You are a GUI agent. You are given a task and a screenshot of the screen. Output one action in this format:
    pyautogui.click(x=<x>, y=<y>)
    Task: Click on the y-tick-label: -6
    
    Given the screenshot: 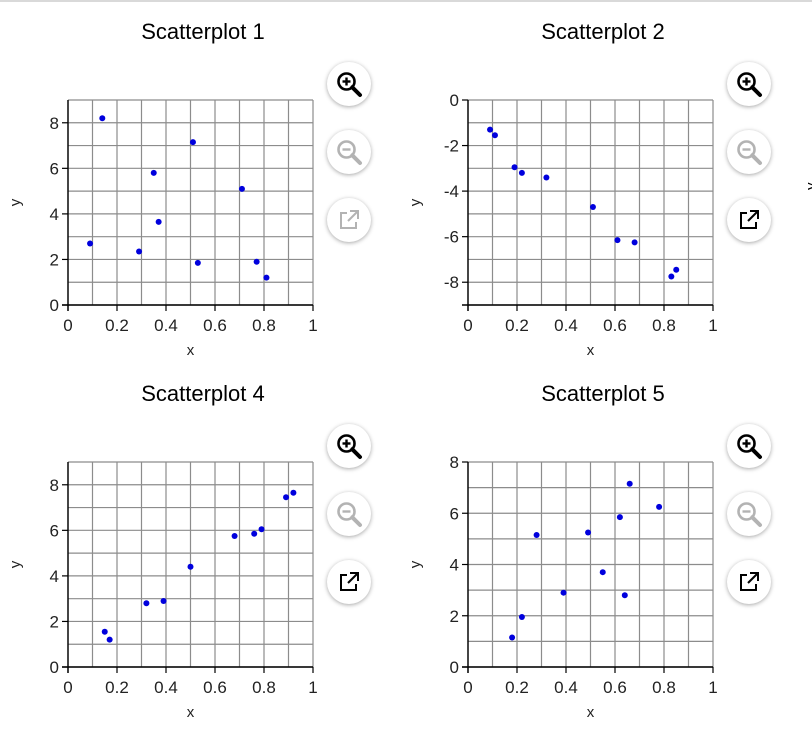 What is the action you would take?
    pyautogui.click(x=451, y=237)
    